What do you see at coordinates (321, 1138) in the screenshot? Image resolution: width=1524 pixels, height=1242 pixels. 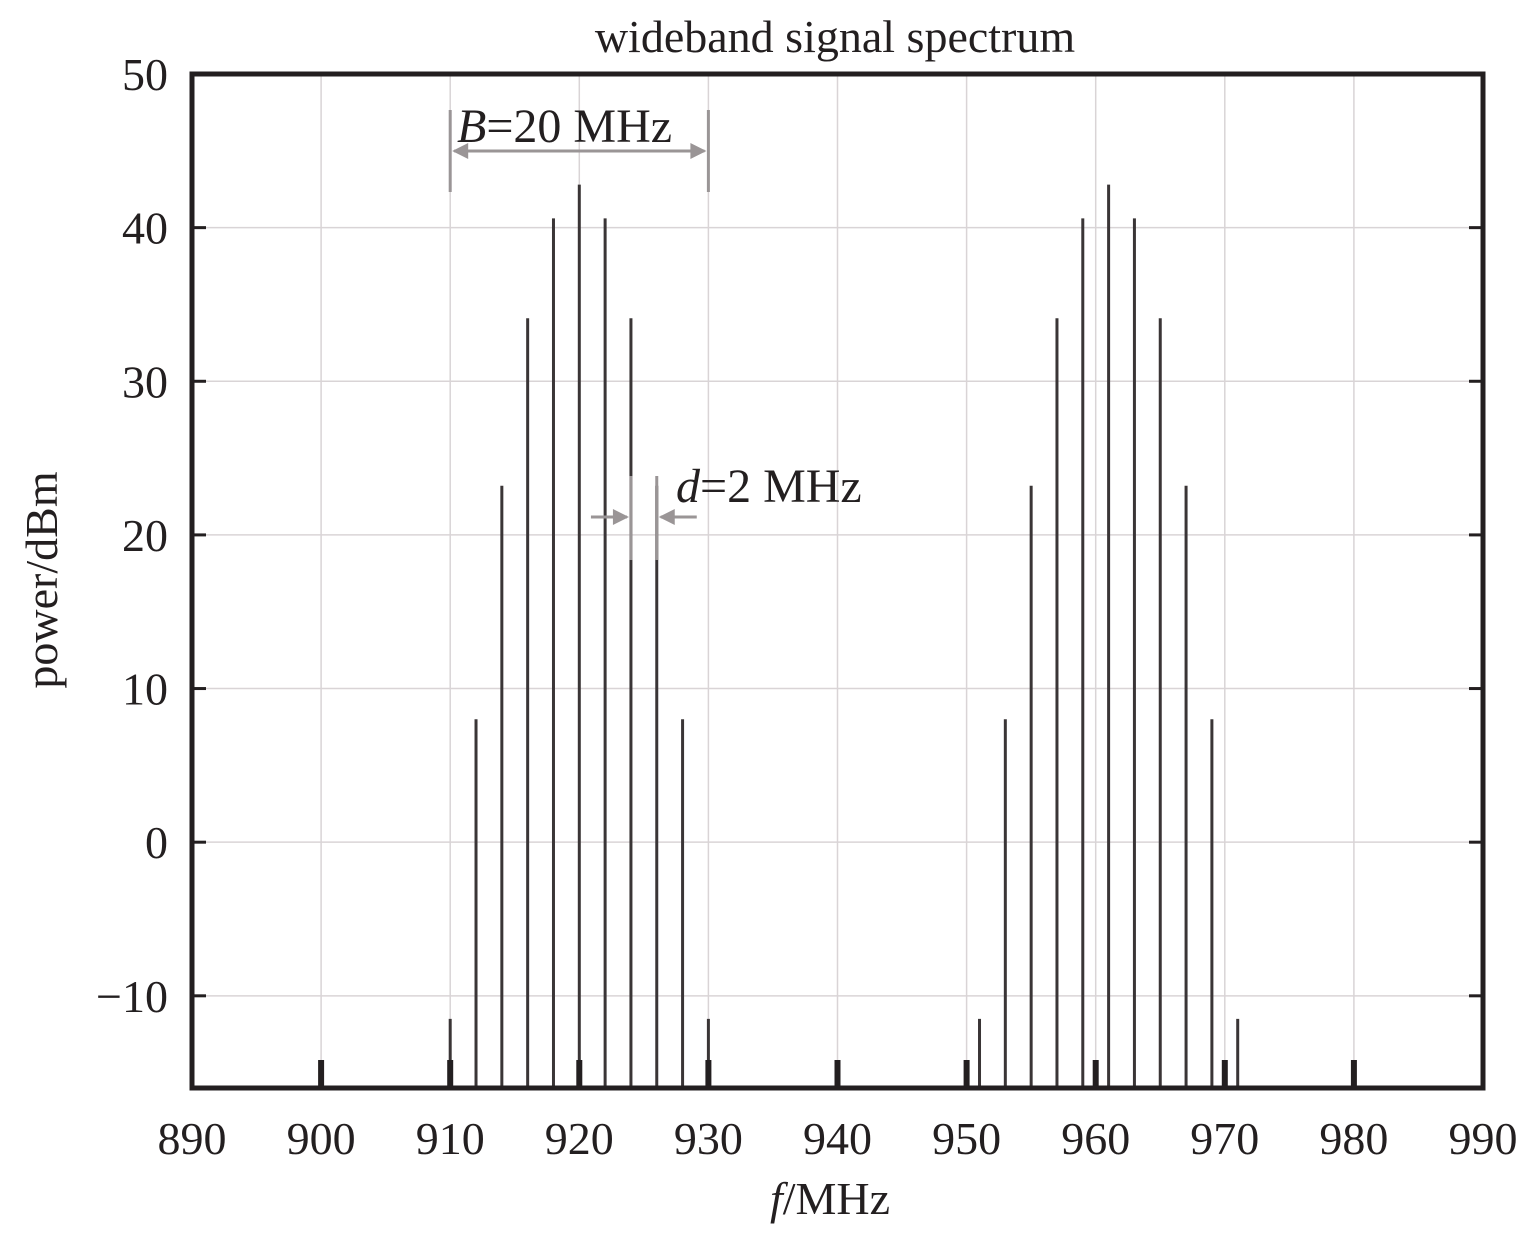 I see `x-tick-label: 900` at bounding box center [321, 1138].